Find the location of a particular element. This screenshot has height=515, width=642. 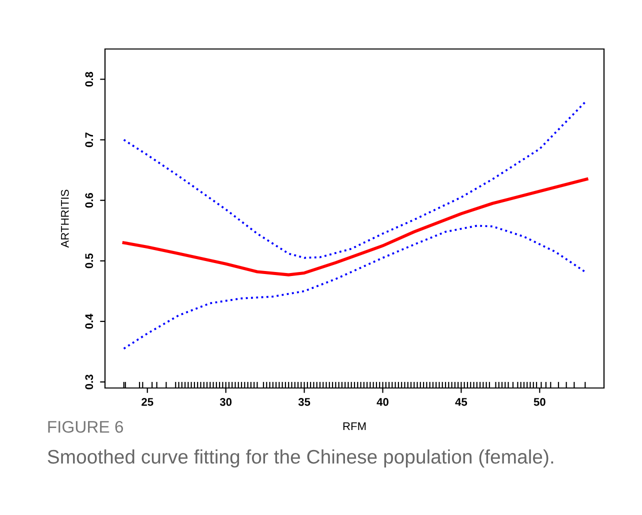

x-tick-label: 35 is located at coordinates (304, 402).